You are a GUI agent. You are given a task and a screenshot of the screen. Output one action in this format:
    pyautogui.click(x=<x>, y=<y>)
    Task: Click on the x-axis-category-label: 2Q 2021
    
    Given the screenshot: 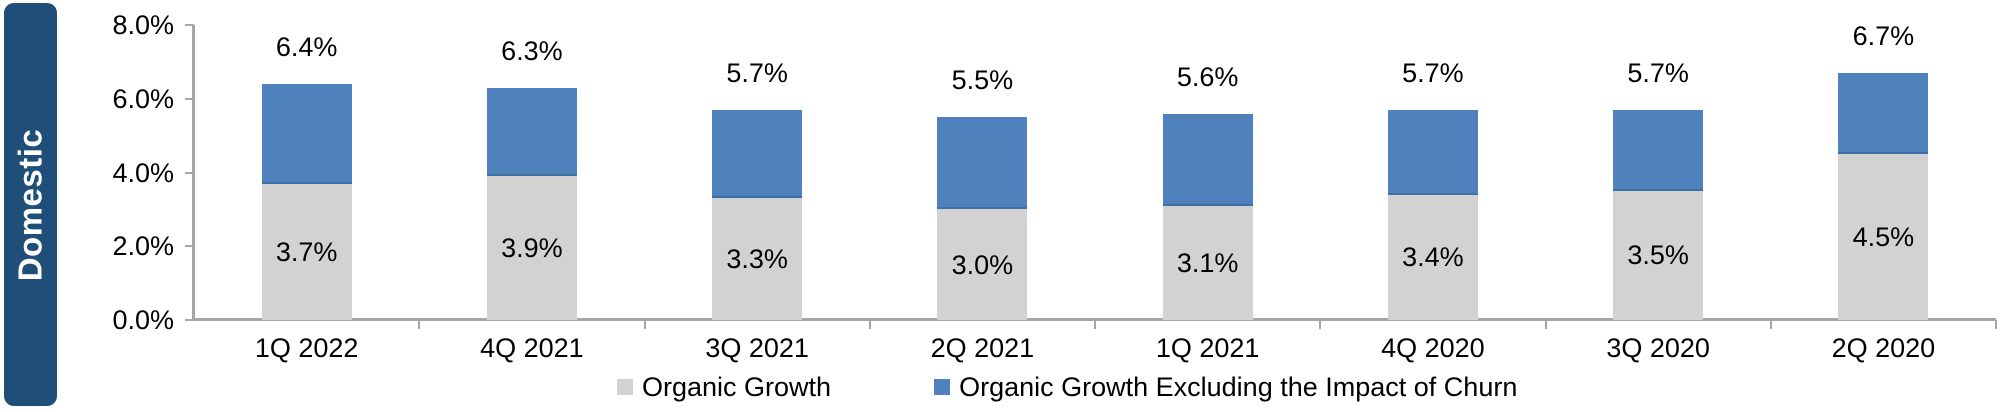 What is the action you would take?
    pyautogui.click(x=982, y=348)
    